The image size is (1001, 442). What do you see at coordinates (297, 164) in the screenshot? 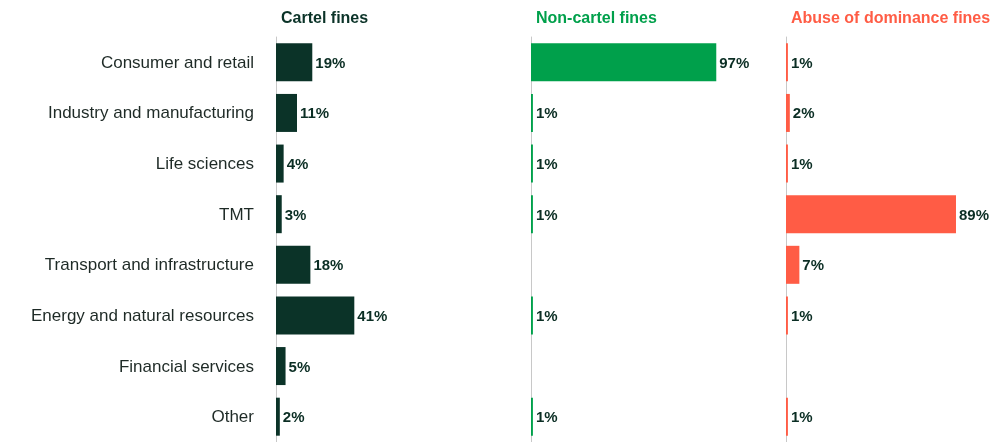
I see `data-label: 4%` at bounding box center [297, 164].